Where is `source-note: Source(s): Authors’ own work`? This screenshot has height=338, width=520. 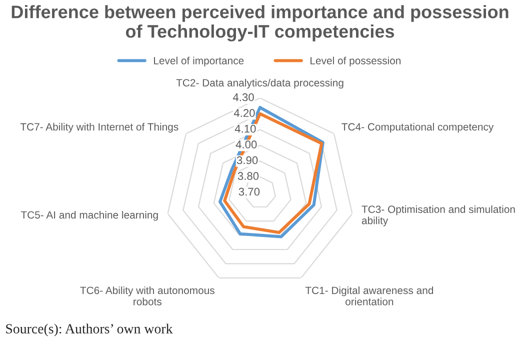
source-note: Source(s): Authors’ own work is located at coordinates (89, 330).